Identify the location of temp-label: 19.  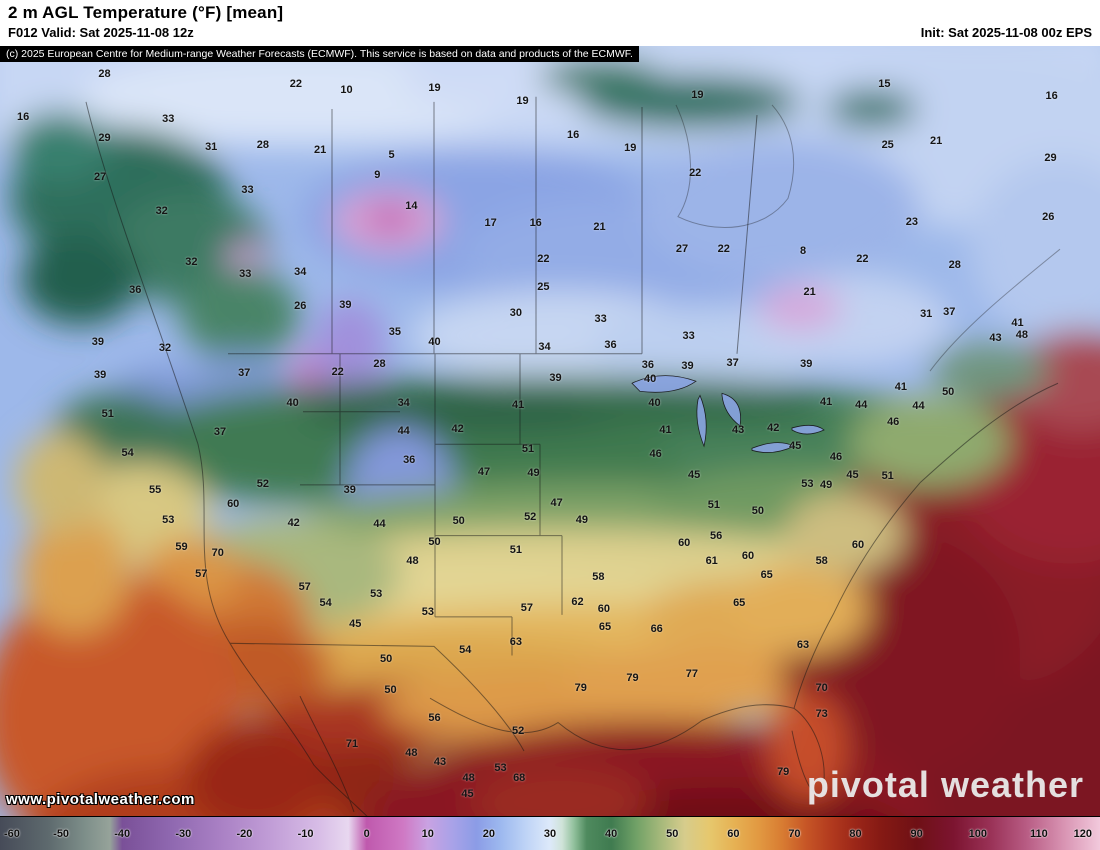
(434, 88).